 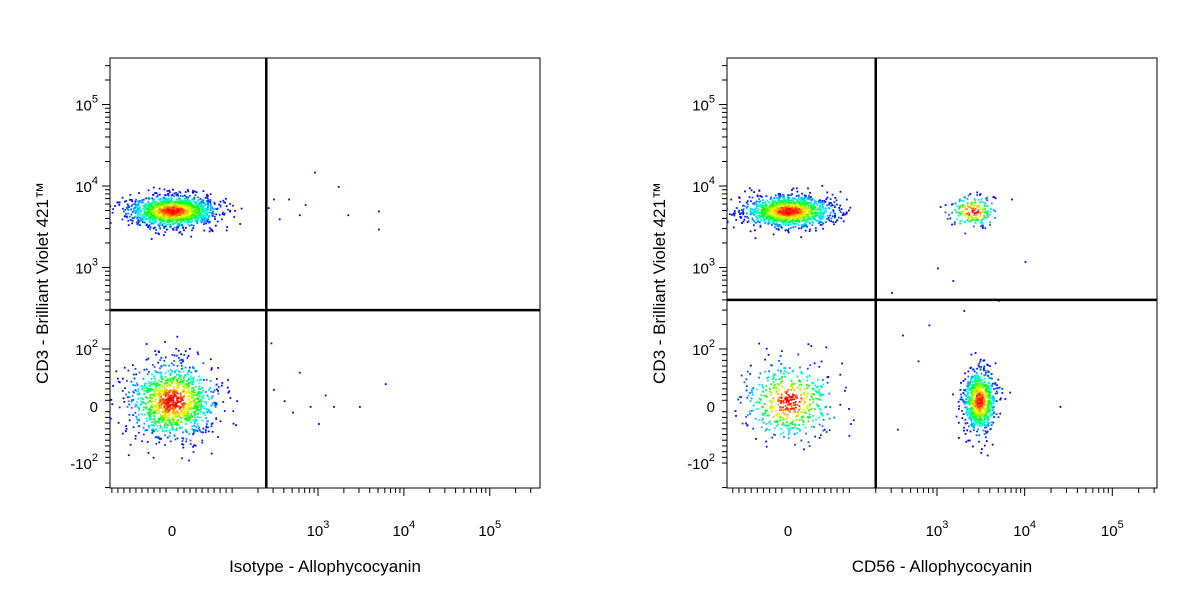 What do you see at coordinates (84, 462) in the screenshot?
I see `y-tick-label: -102` at bounding box center [84, 462].